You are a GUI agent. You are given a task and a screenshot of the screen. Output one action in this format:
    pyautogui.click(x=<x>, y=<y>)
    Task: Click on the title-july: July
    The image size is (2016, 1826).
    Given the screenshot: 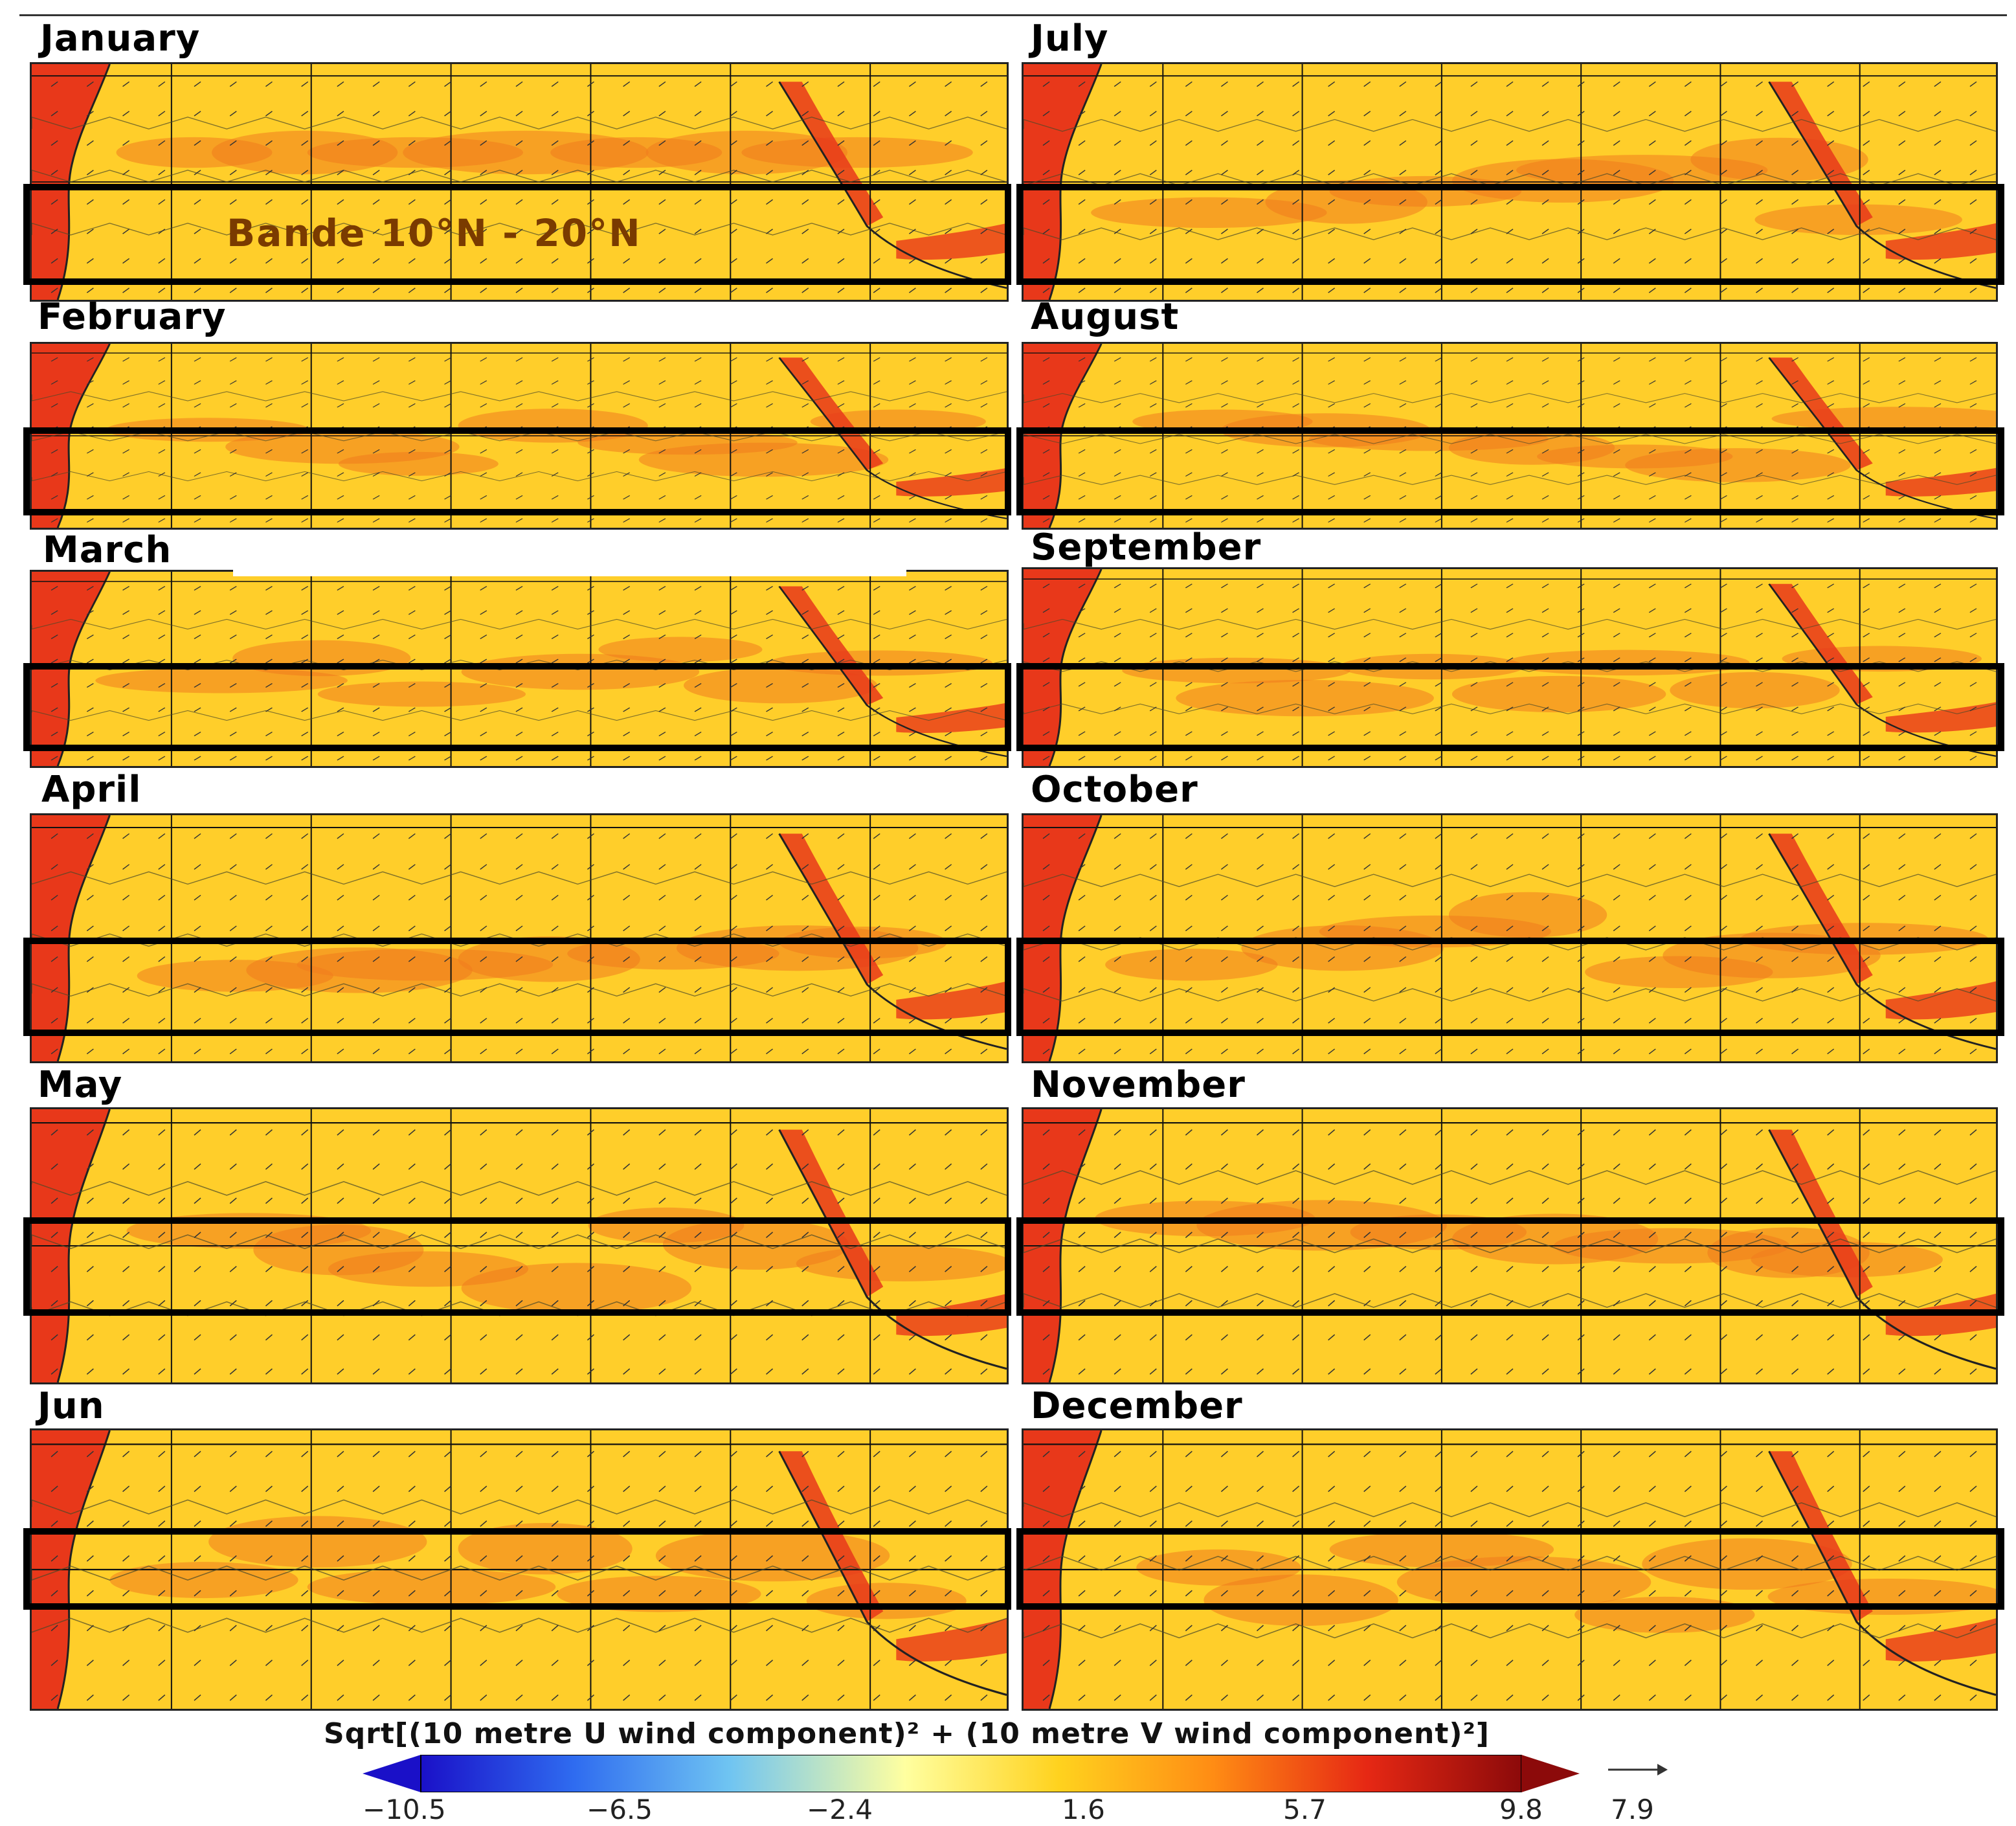 What is the action you would take?
    pyautogui.click(x=1070, y=38)
    